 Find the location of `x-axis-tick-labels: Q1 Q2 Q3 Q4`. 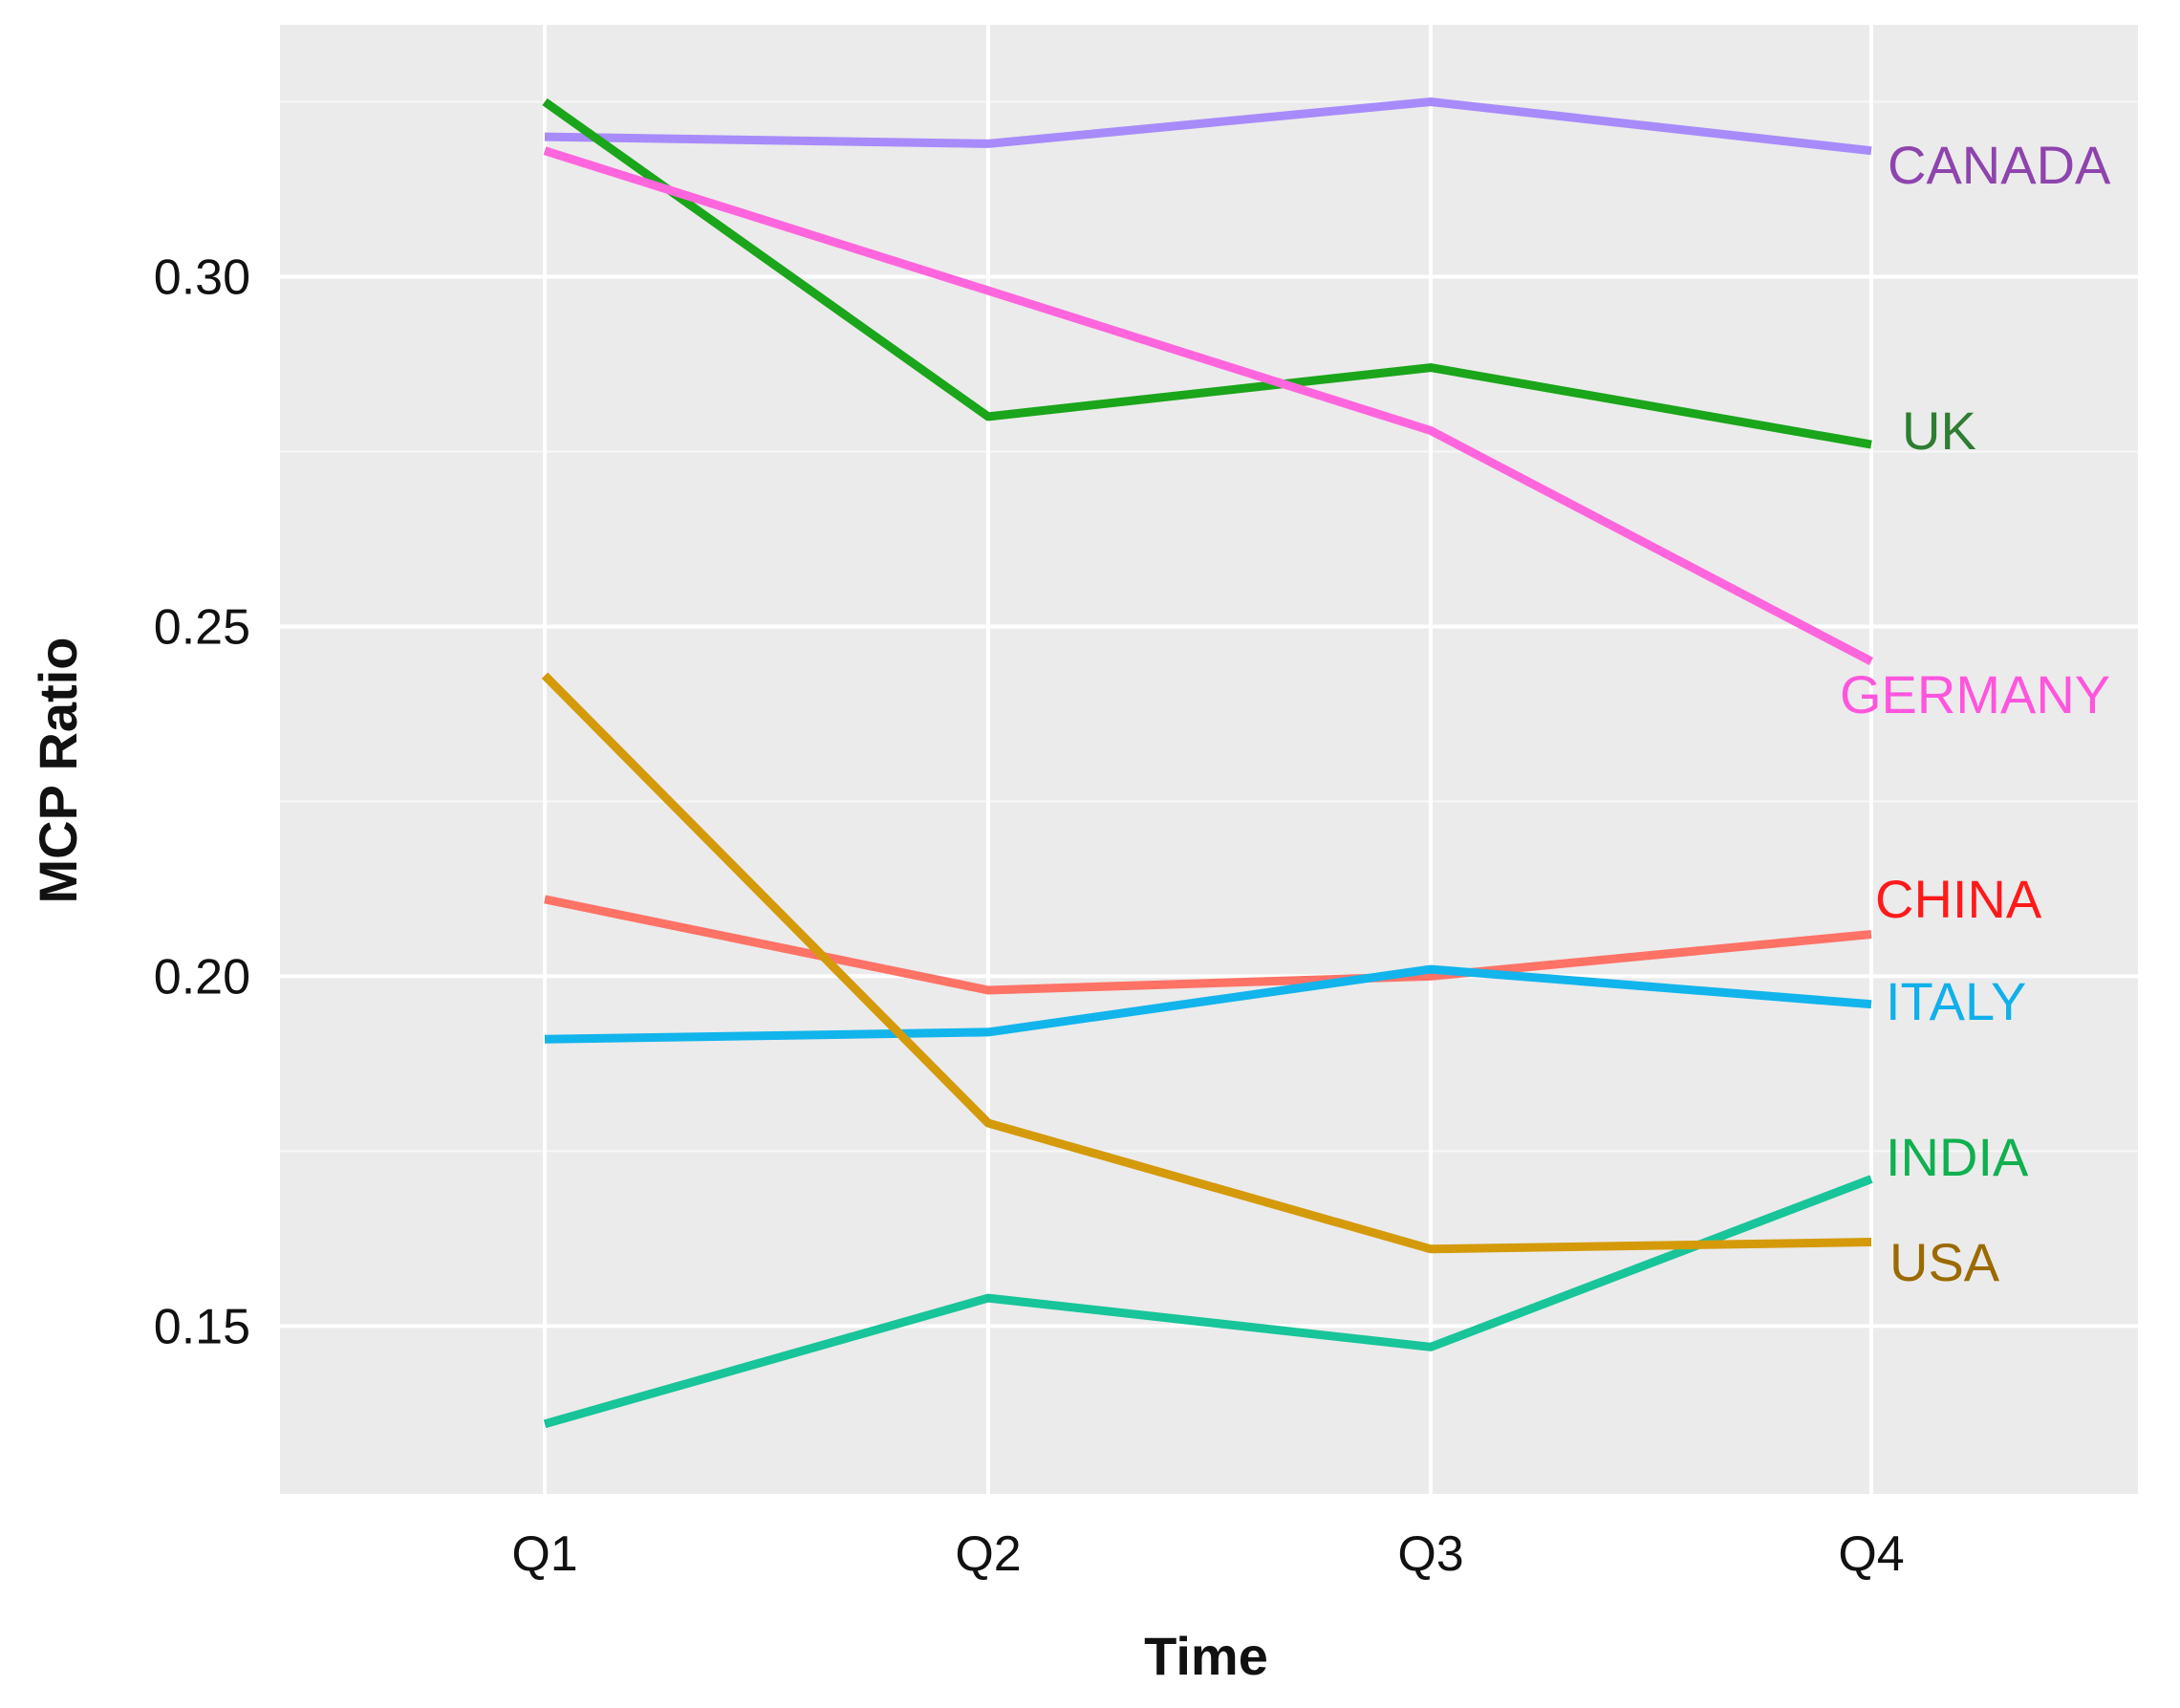

x-axis-tick-labels: Q1 Q2 Q3 Q4 is located at coordinates (1207, 1554).